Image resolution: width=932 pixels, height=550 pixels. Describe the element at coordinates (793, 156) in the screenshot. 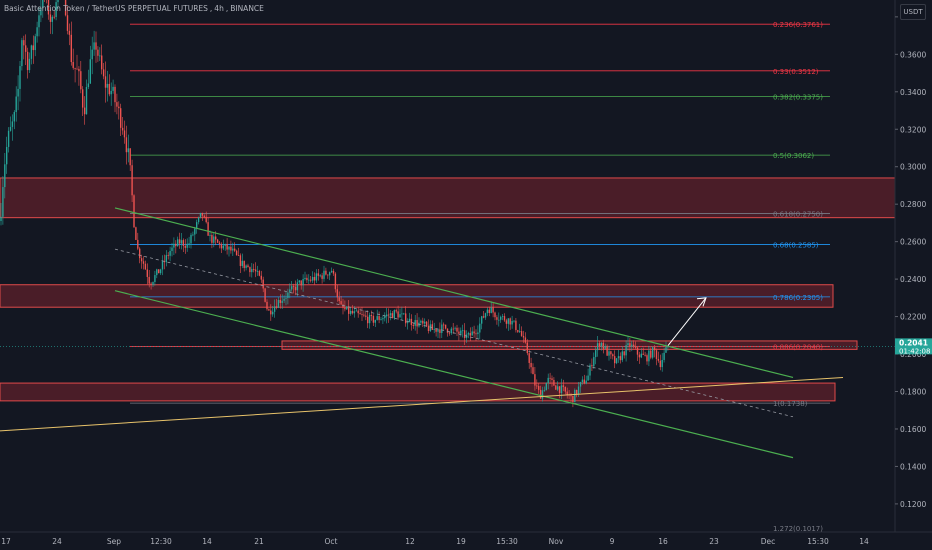

I see `fib-level-label: 0.5(0.3062)` at that location.